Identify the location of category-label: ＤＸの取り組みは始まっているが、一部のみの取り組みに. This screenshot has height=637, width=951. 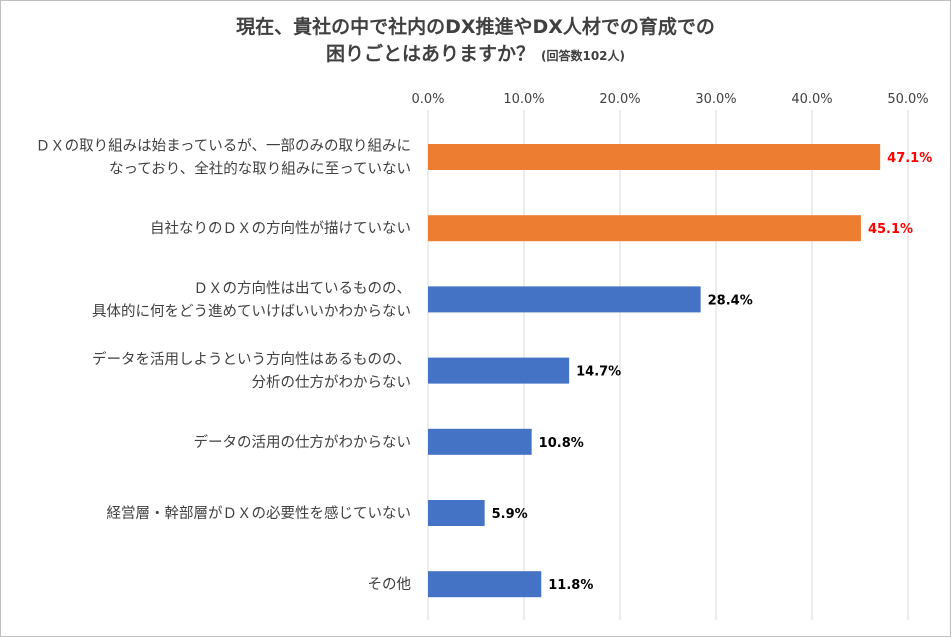
(223, 146).